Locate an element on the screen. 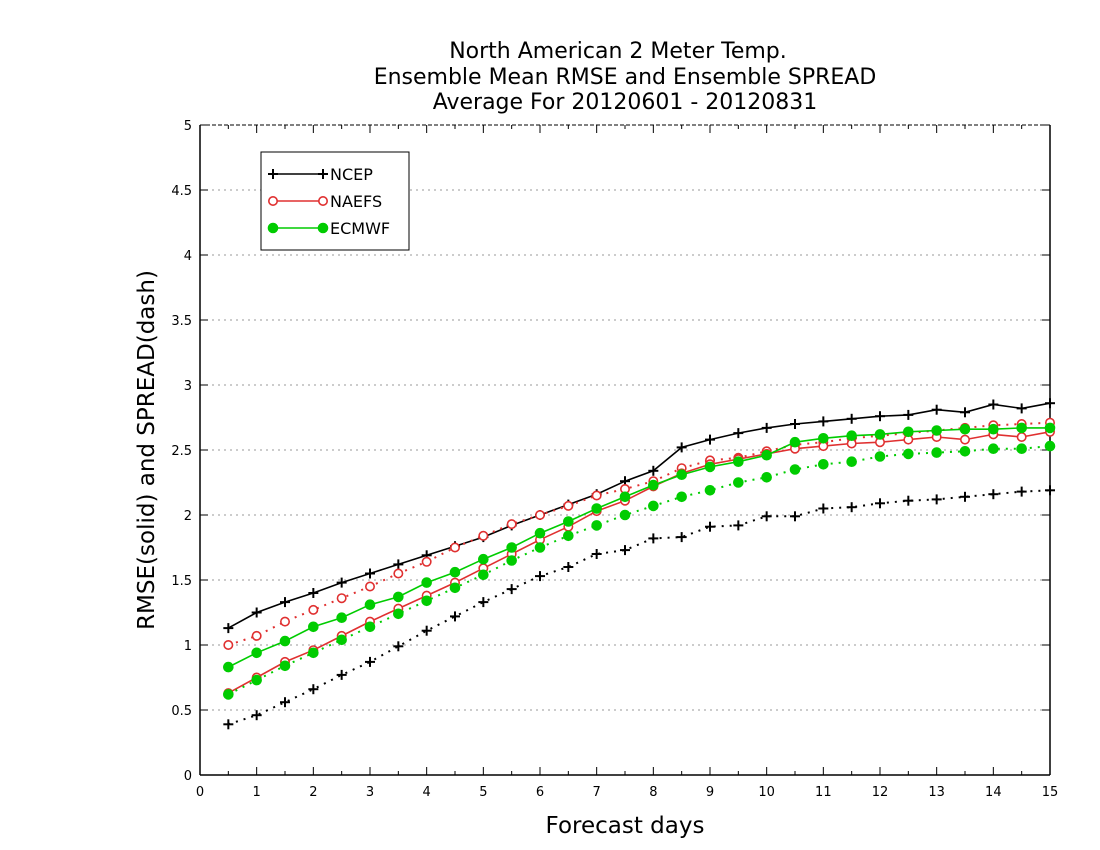  x-tick-label-1: 1 is located at coordinates (257, 792).